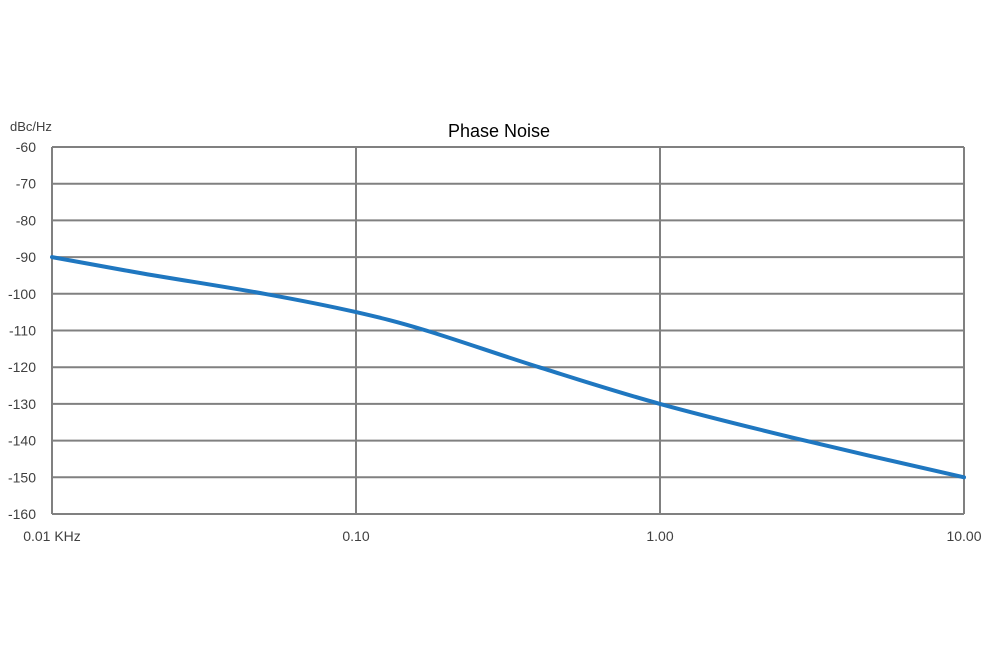 The height and width of the screenshot is (672, 1000). I want to click on y-tick-label: -140, so click(22, 441).